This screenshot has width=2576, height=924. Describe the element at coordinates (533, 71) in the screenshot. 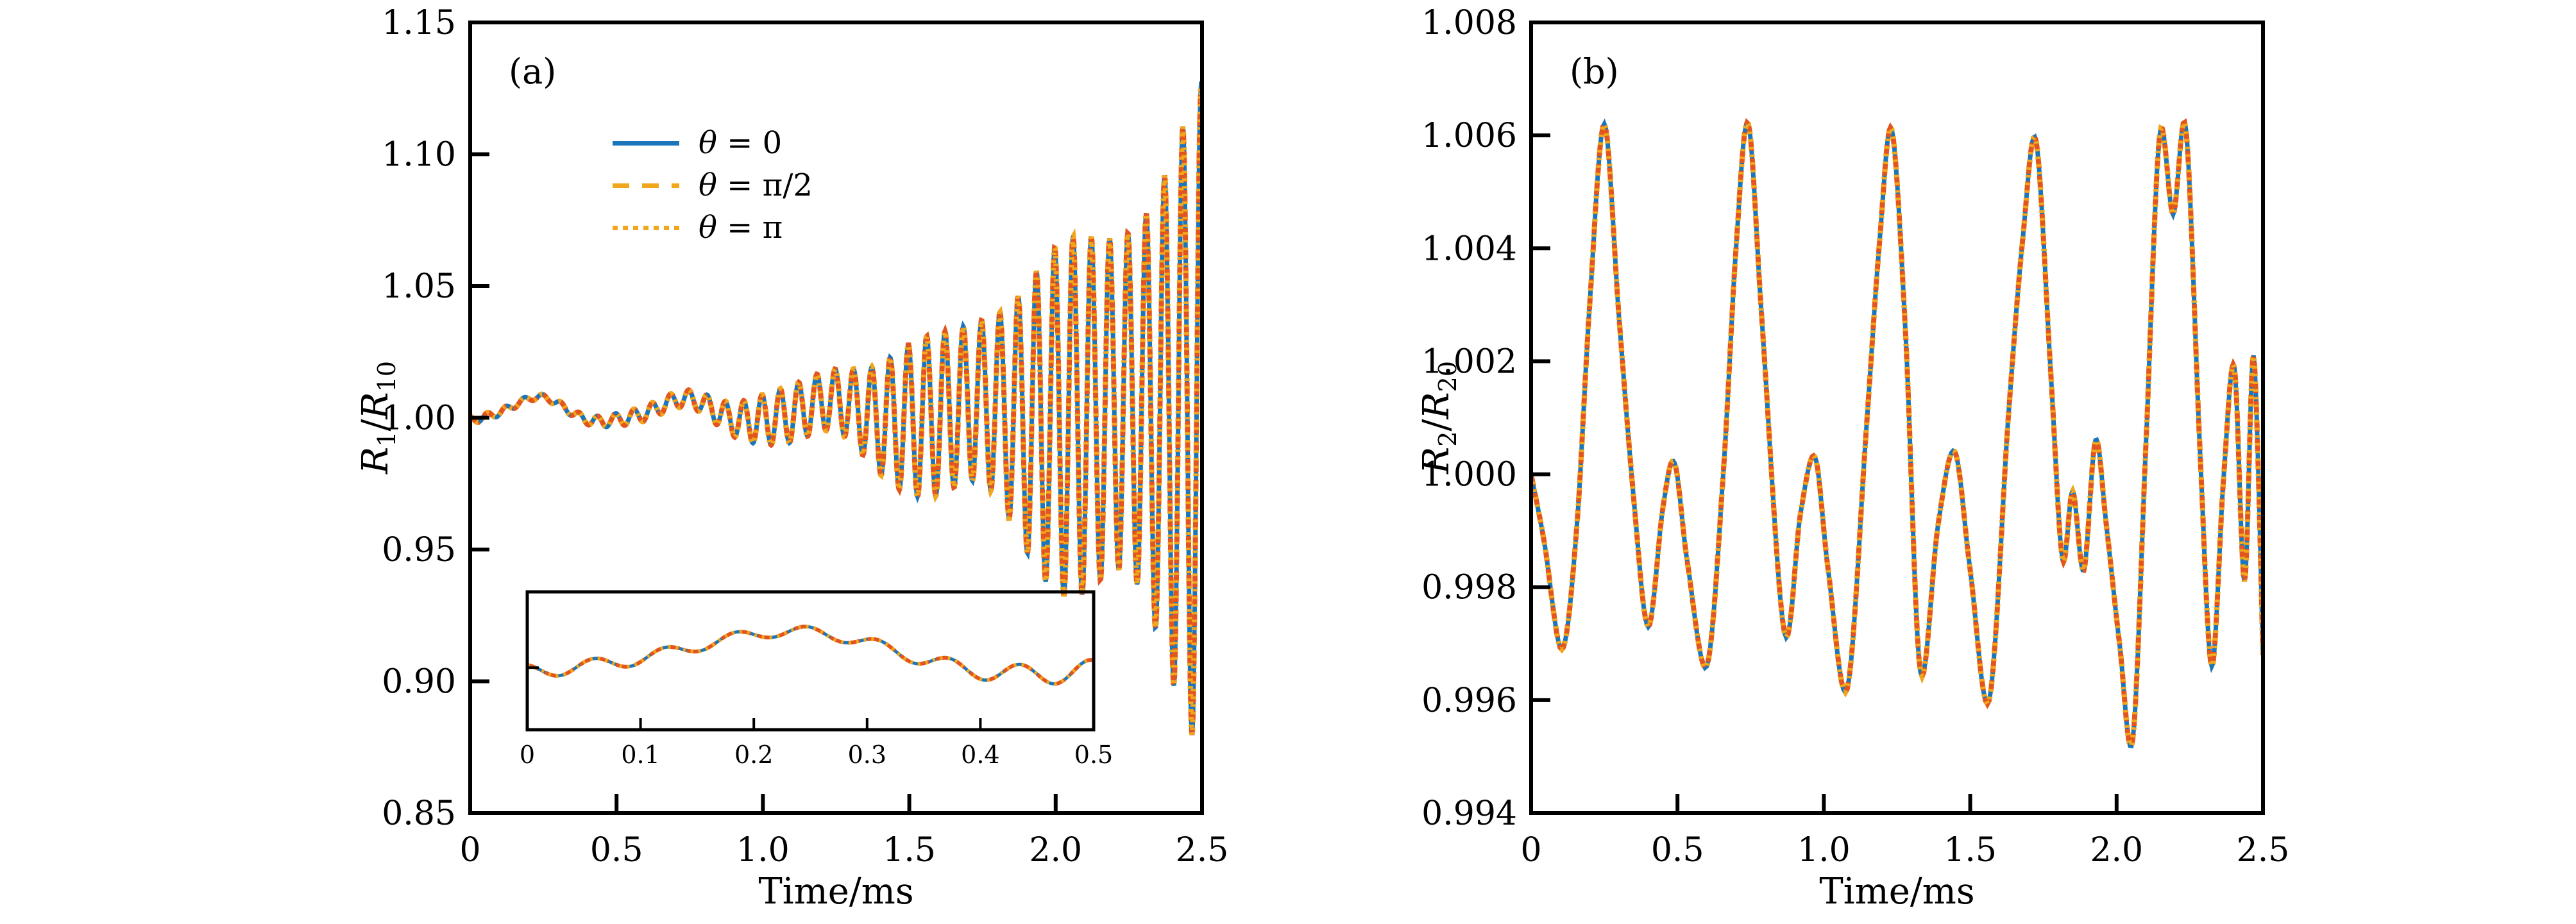

I see `panel-a-label: (a)` at that location.